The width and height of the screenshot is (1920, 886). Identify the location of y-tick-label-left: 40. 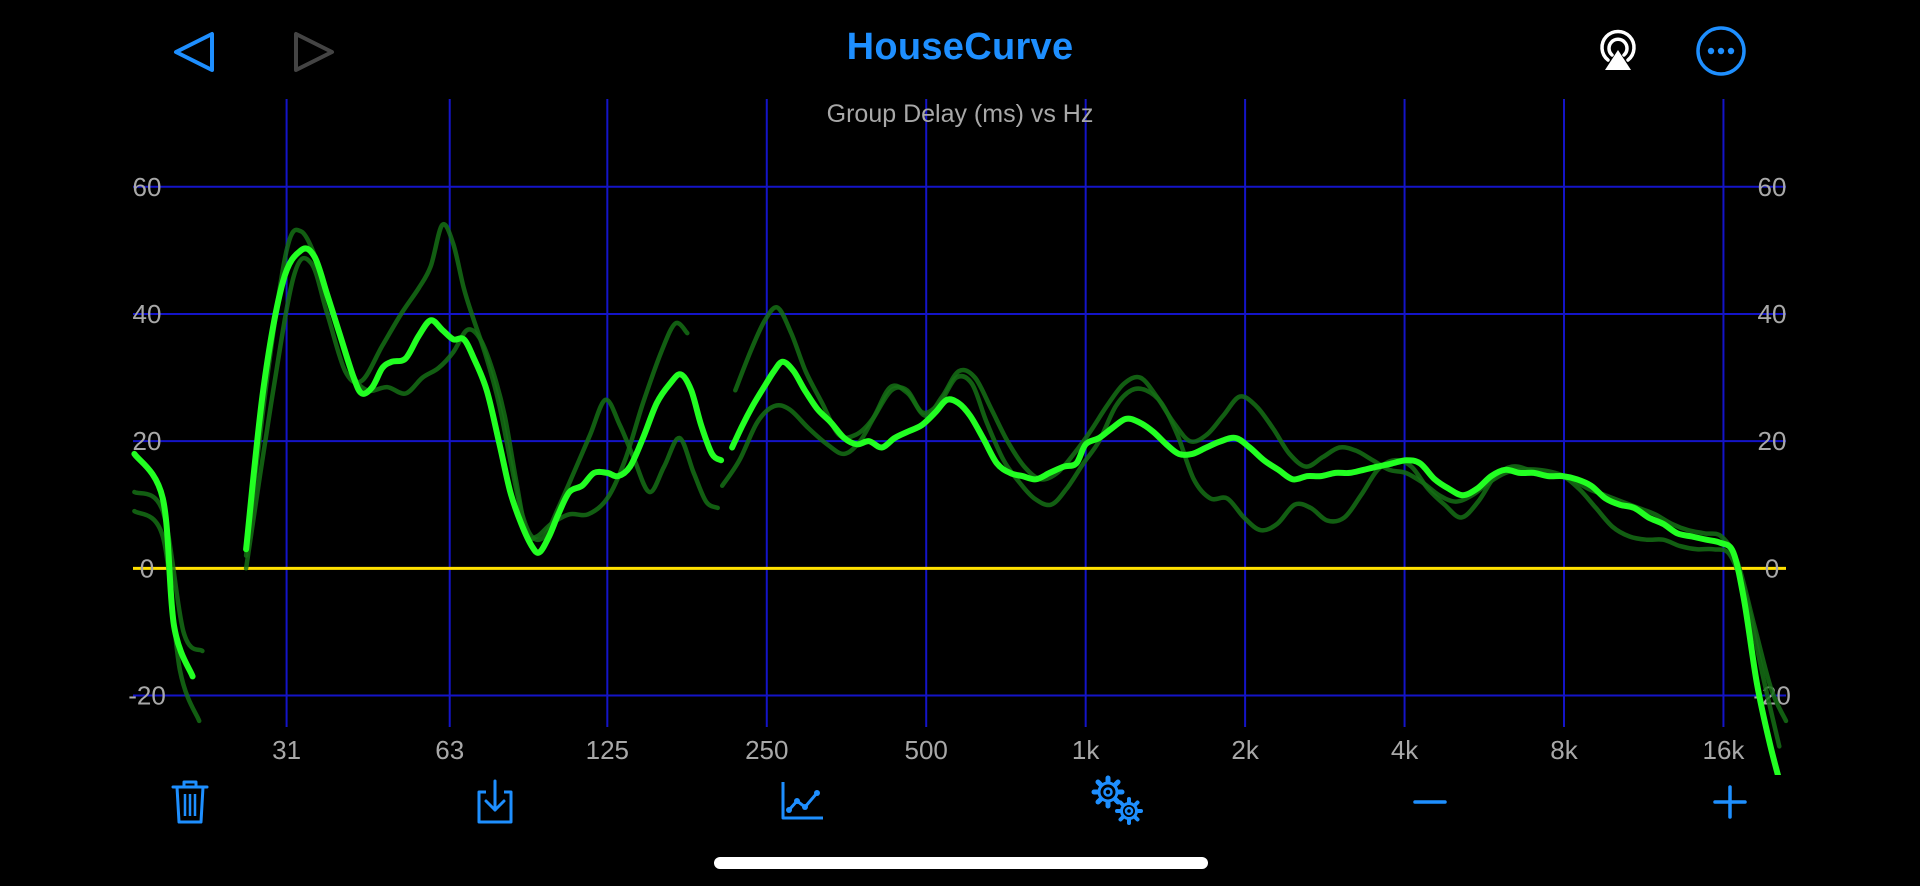
(147, 314).